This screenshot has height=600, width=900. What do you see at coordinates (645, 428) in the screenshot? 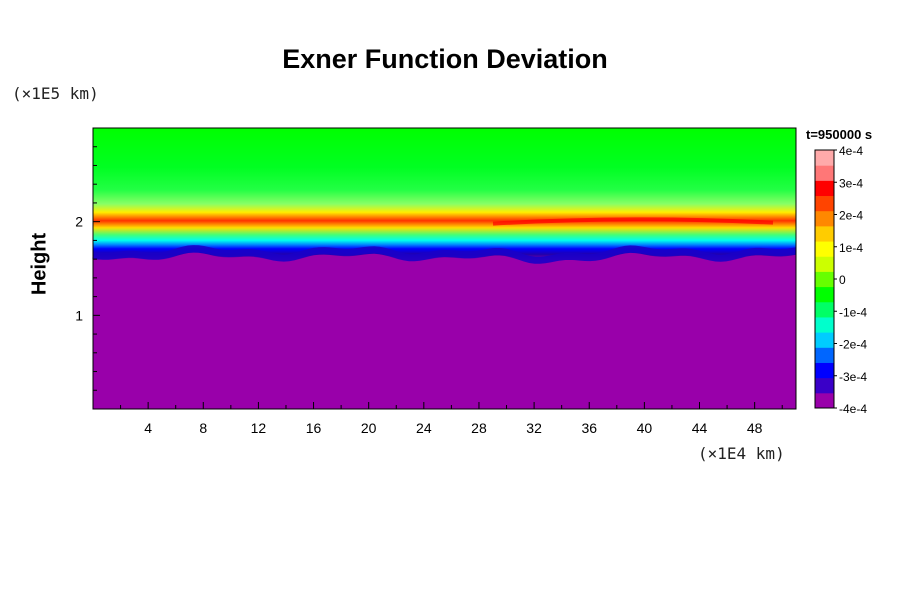
I see `x-tick-label-40: 40` at bounding box center [645, 428].